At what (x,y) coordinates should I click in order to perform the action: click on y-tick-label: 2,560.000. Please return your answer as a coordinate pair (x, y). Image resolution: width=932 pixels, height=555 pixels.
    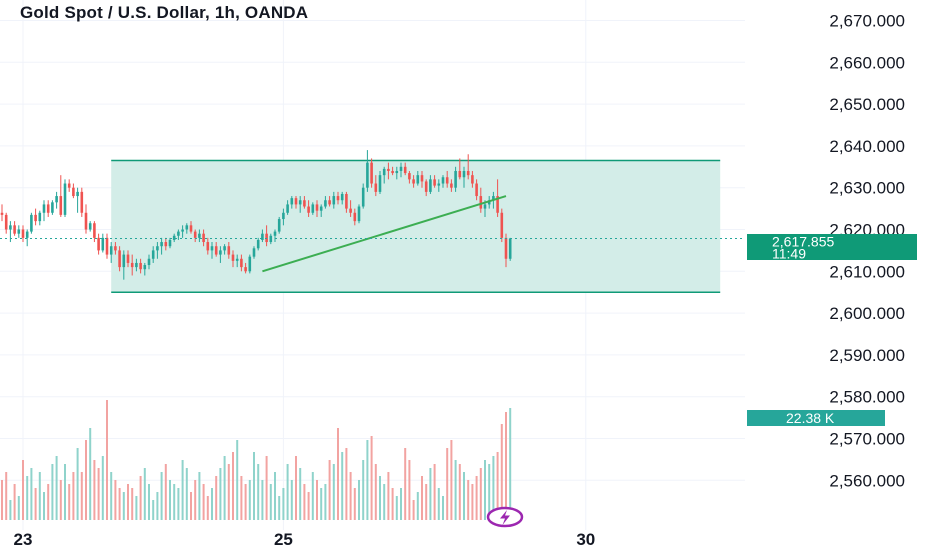
    Looking at the image, I should click on (867, 480).